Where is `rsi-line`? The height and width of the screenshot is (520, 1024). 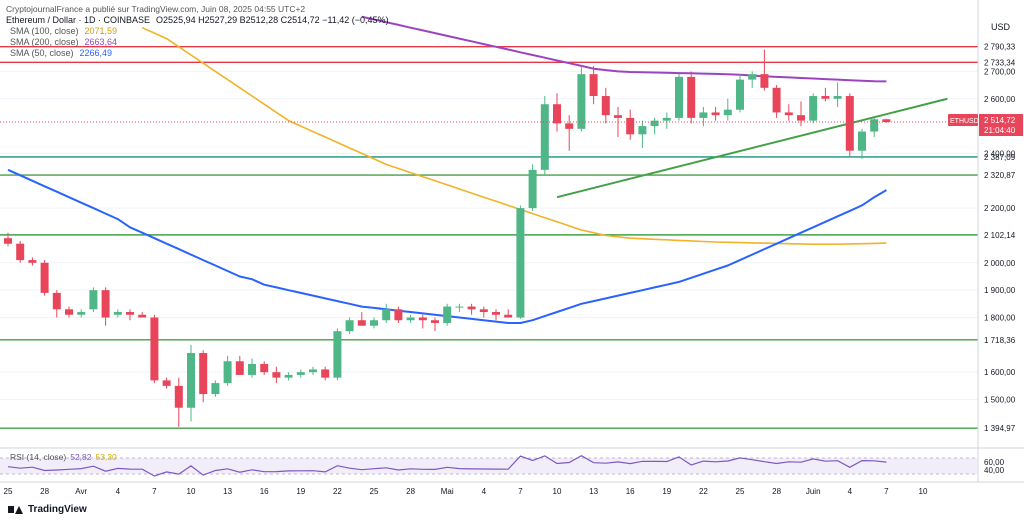
rsi-line is located at coordinates (447, 466).